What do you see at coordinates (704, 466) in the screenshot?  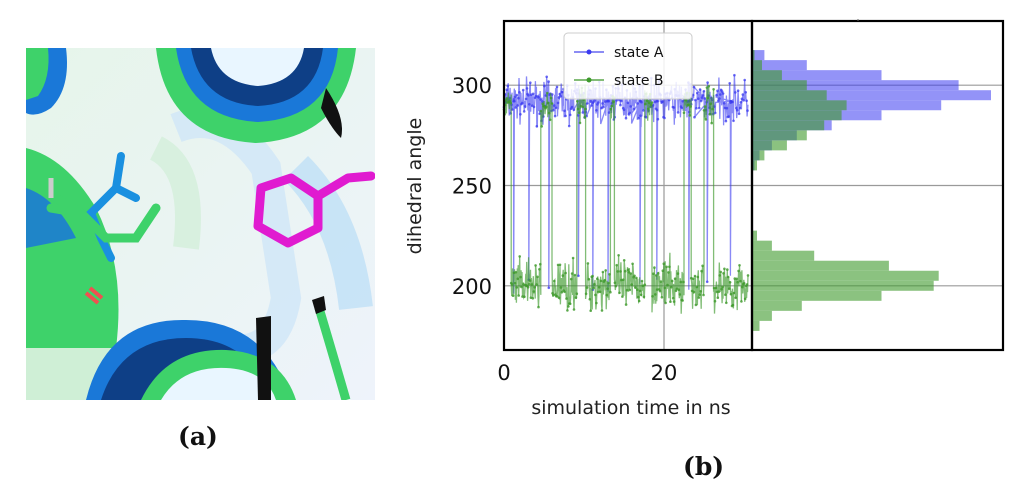 I see `panel-label-b: (b)` at bounding box center [704, 466].